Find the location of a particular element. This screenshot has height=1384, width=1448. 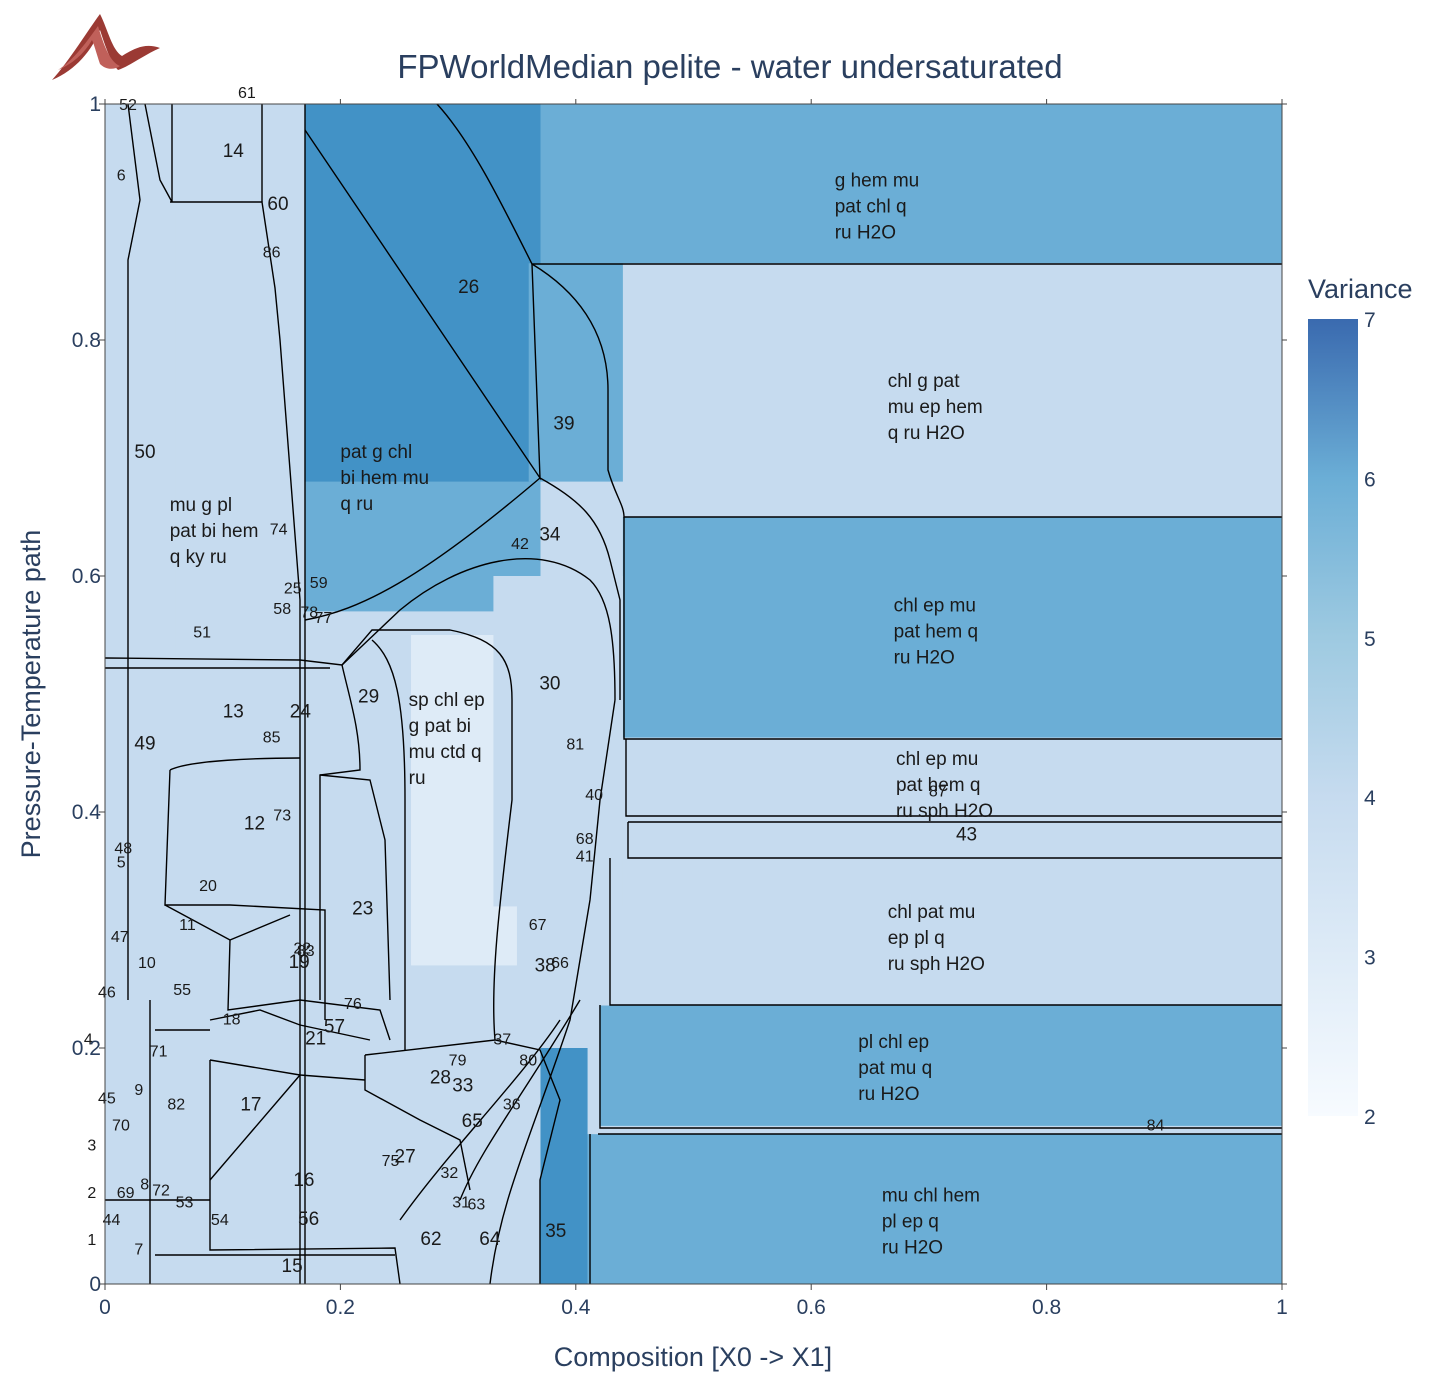

phase-field-label: ru is located at coordinates (417, 778).